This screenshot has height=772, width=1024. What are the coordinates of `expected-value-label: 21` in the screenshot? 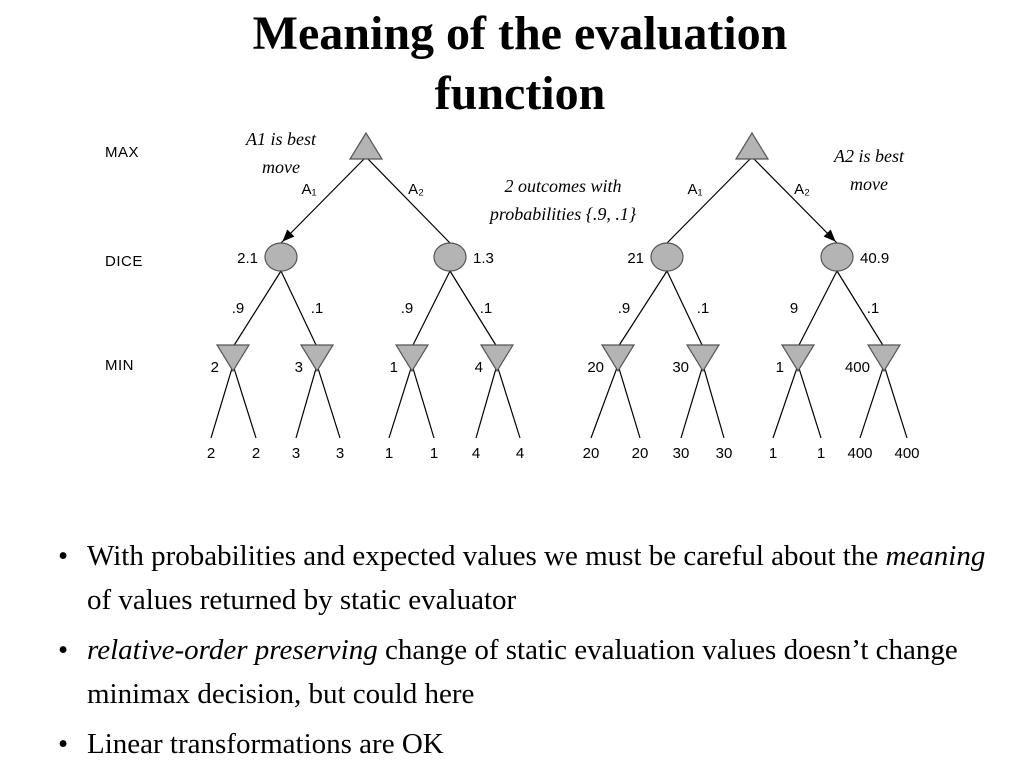 It's located at (635, 258).